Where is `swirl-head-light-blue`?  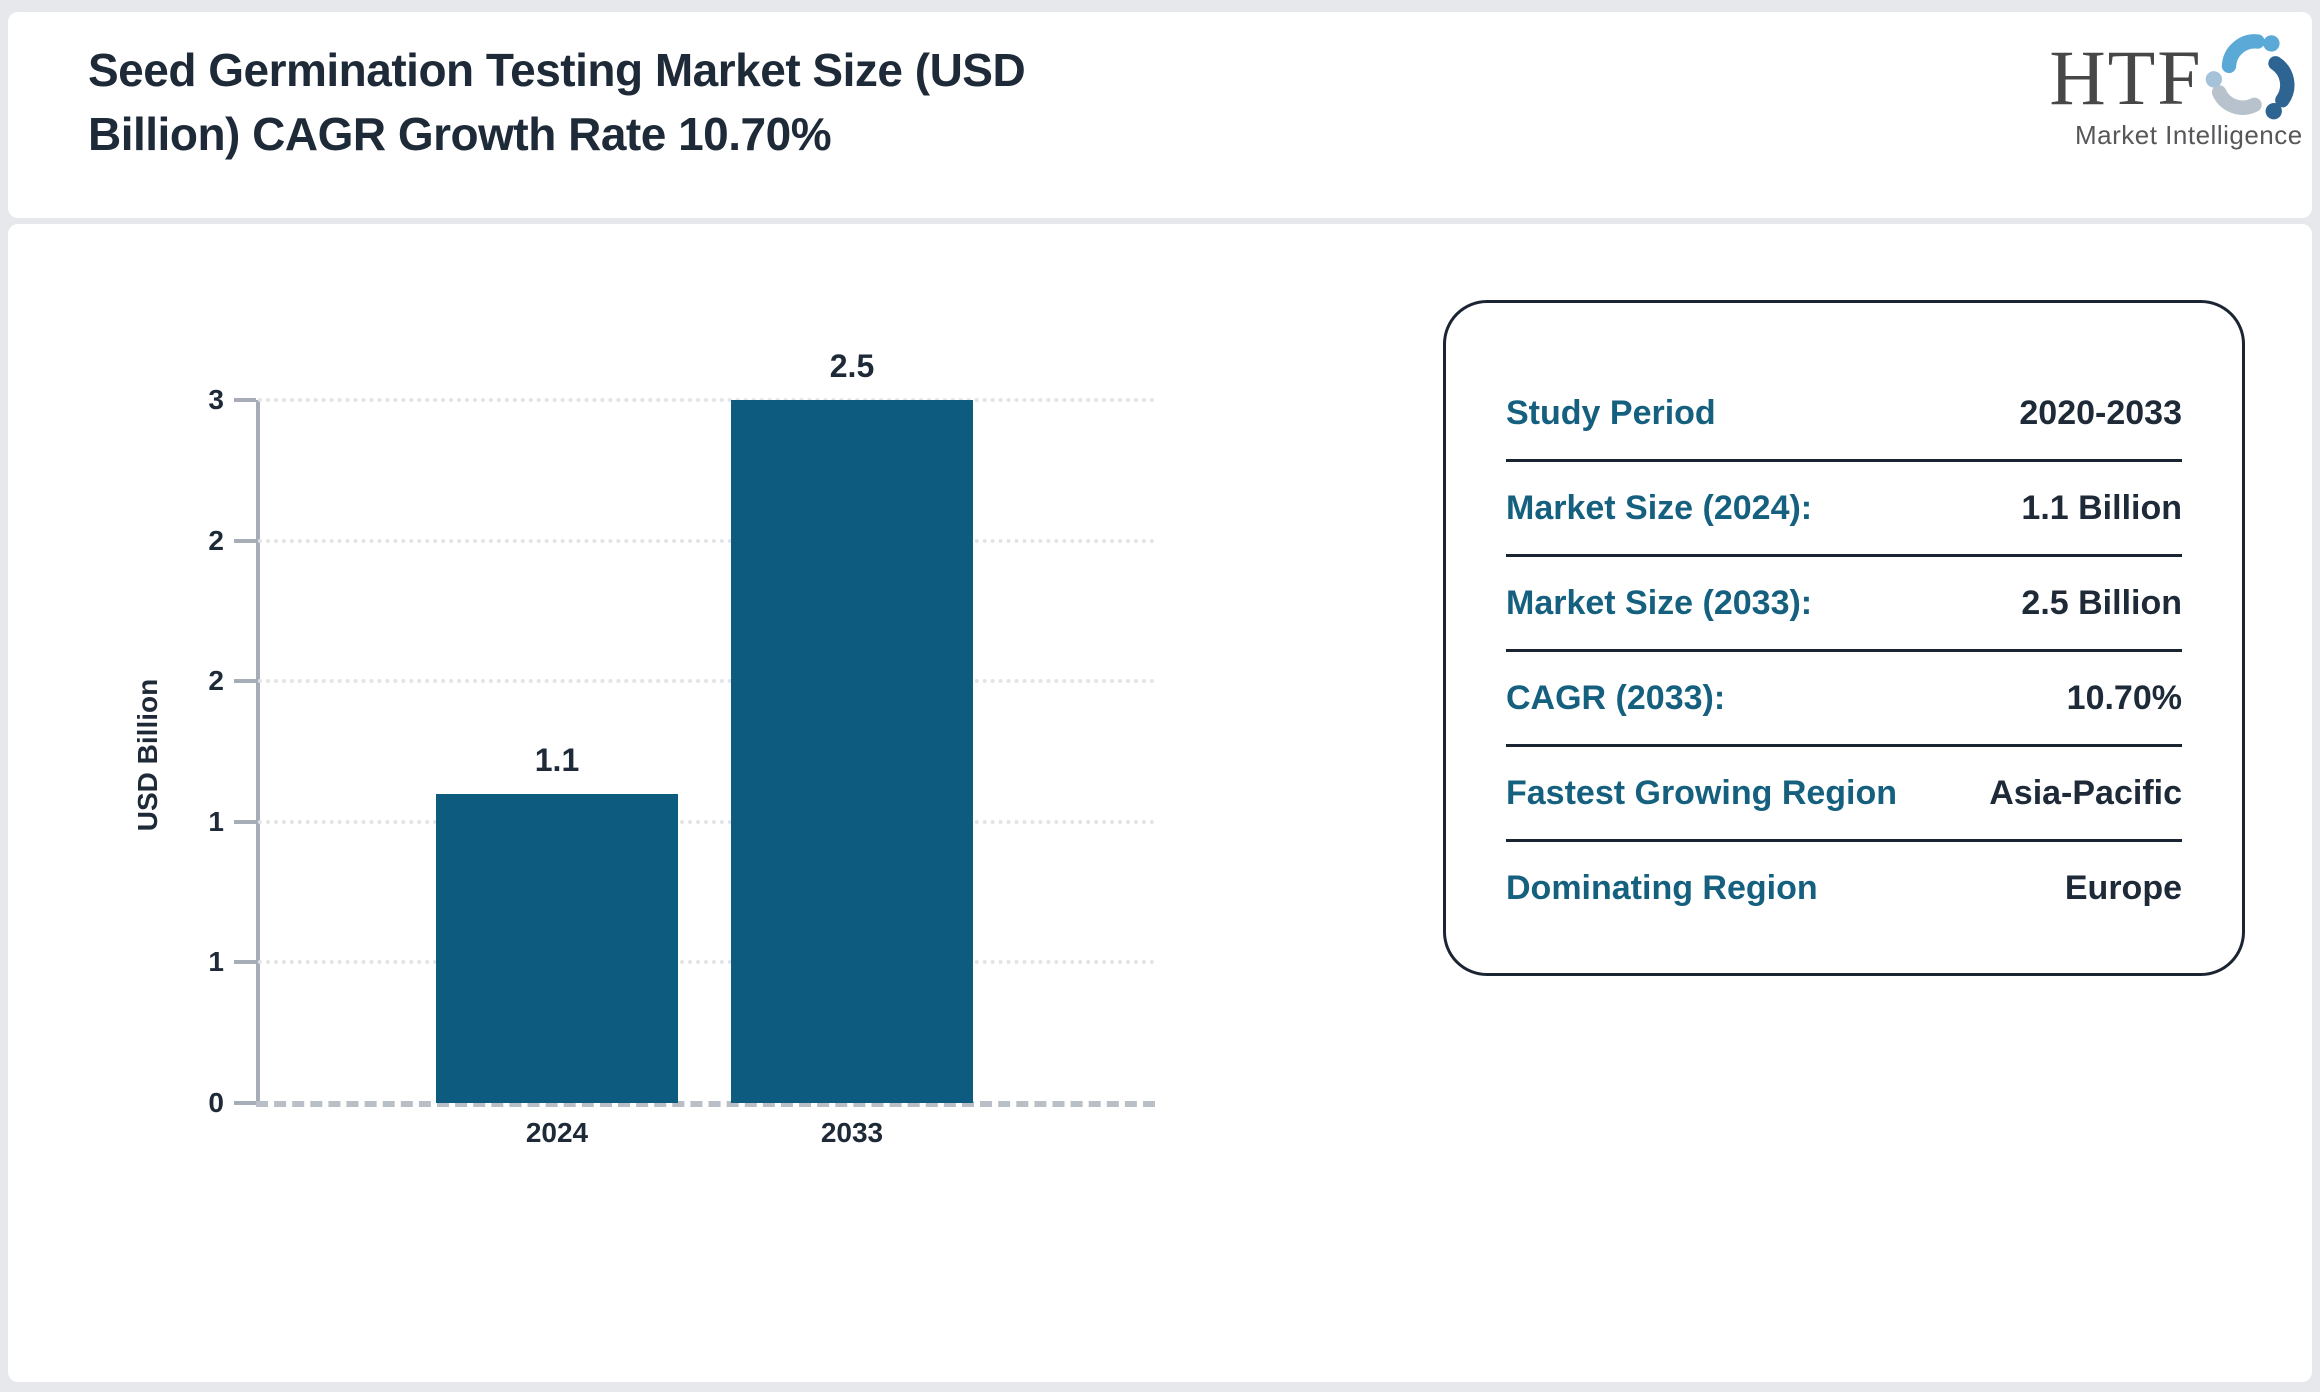
swirl-head-light-blue is located at coordinates (2271, 43).